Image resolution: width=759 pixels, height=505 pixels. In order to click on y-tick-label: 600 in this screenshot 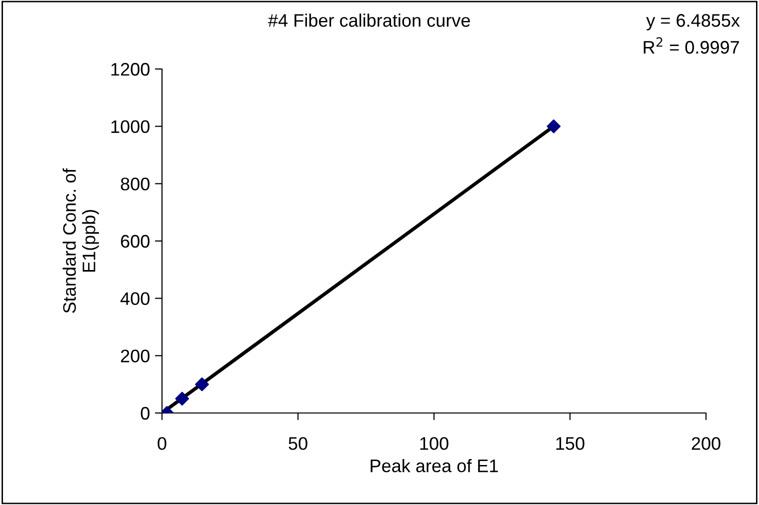, I will do `click(135, 241)`.